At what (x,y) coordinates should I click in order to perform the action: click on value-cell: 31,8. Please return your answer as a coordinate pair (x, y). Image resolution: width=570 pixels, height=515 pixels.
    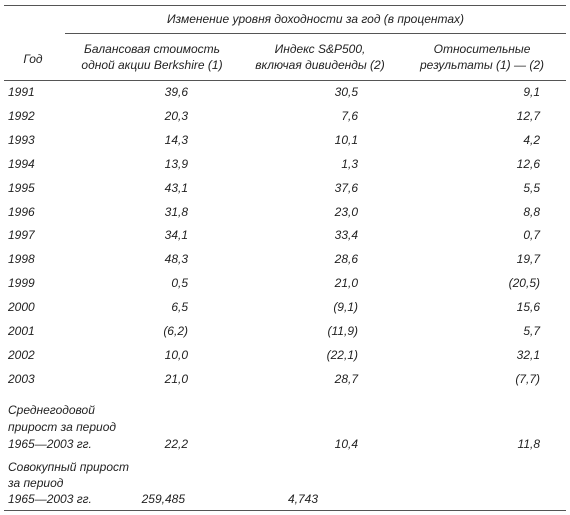
    Looking at the image, I should click on (176, 211).